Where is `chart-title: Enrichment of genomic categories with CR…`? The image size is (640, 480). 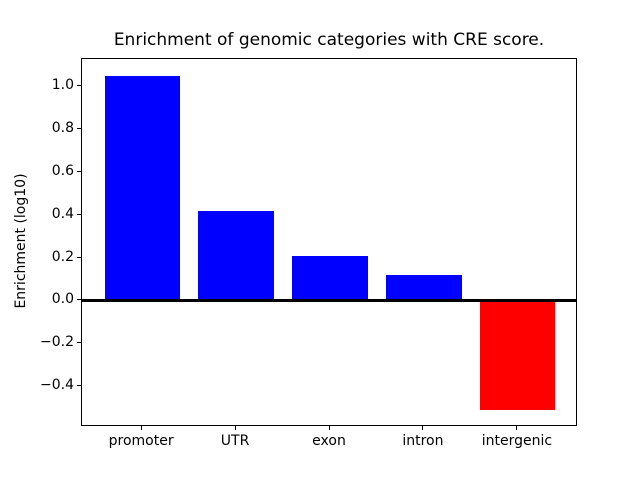 chart-title: Enrichment of genomic categories with CR… is located at coordinates (329, 40).